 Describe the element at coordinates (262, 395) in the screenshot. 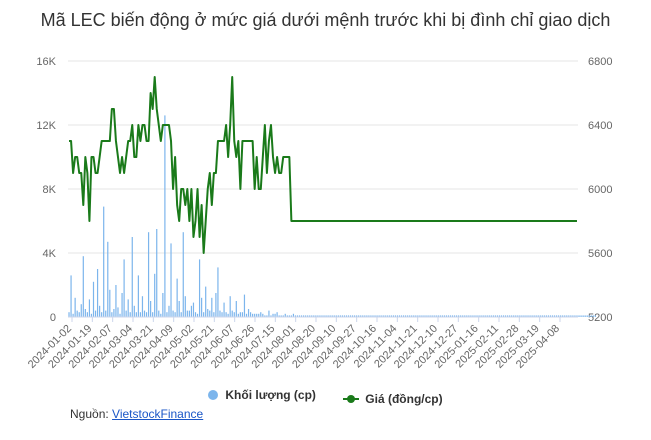

I see `legend-item-volume: Khối lượng (cp)` at that location.